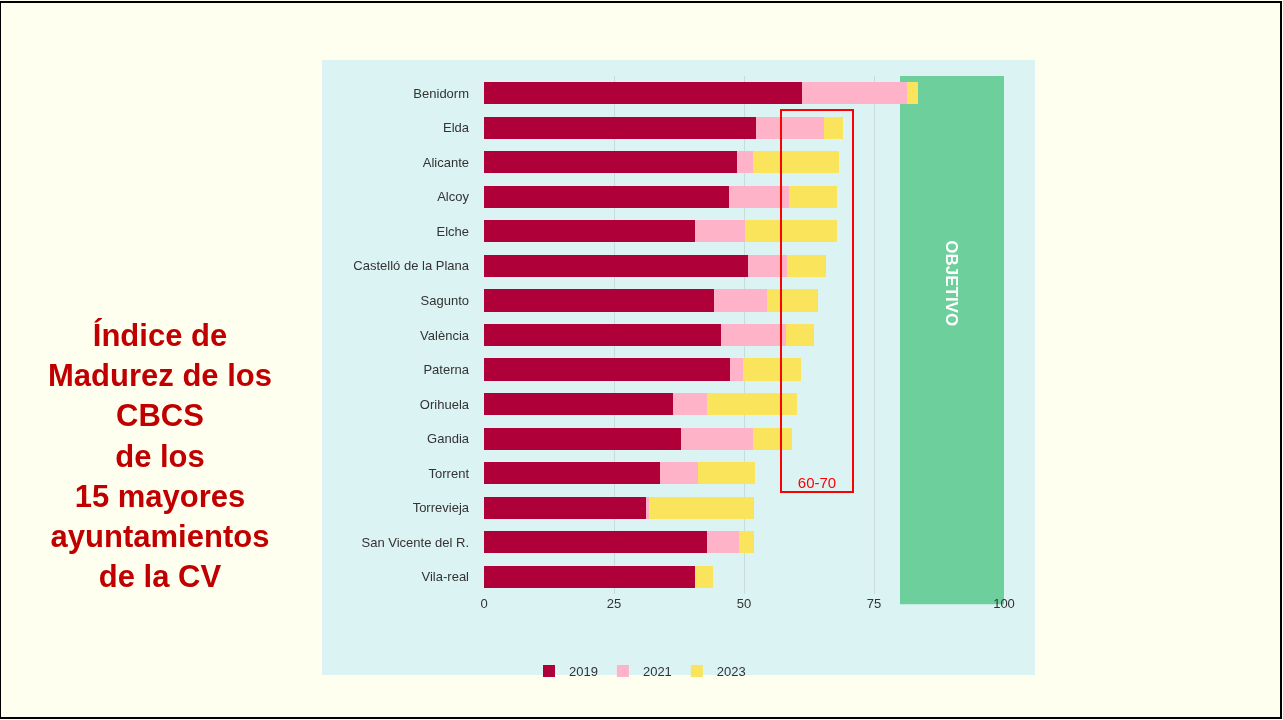  I want to click on legend-label: 2021, so click(657, 672).